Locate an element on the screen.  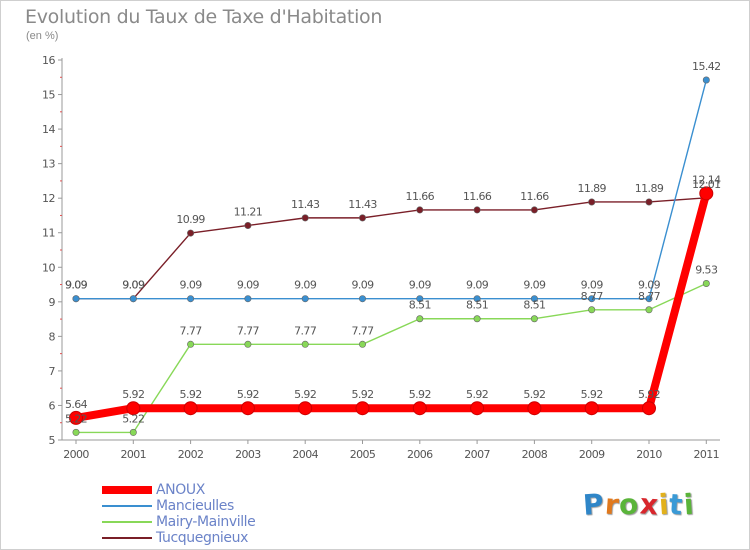
x-tick-label: 2000 is located at coordinates (76, 454).